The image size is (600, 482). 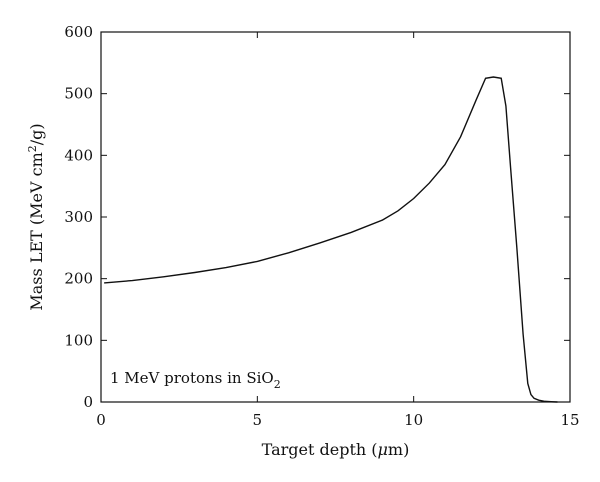 I want to click on x-axis-unit: μ, so click(x=383, y=449).